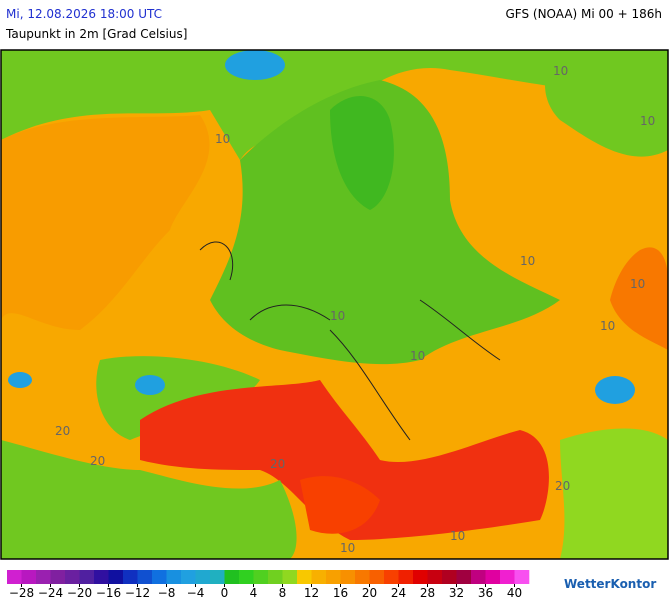  Describe the element at coordinates (79, 593) in the screenshot. I see `tick-label: −20` at that location.